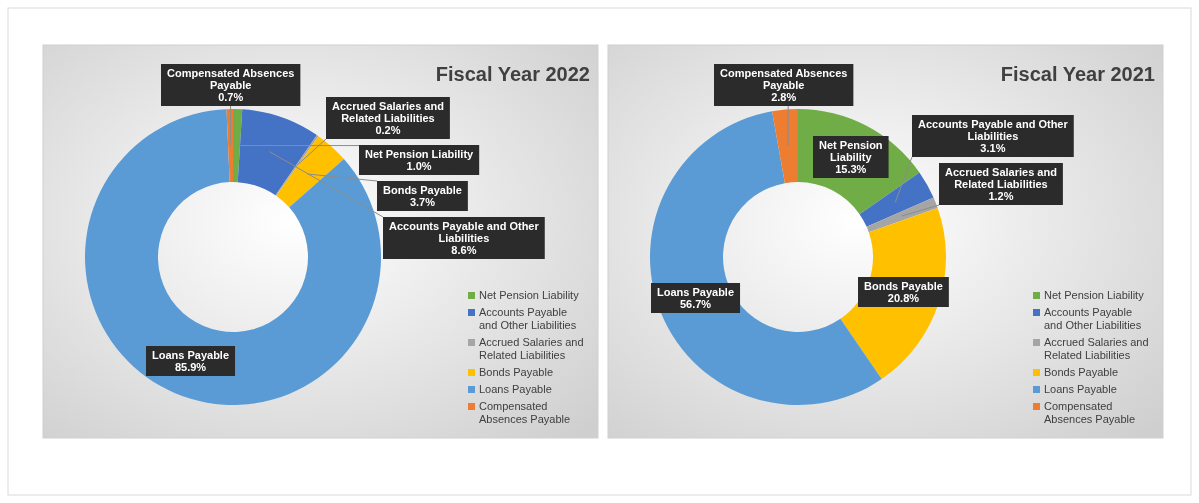 This screenshot has height=503, width=1199. Describe the element at coordinates (1077, 74) in the screenshot. I see `chart-title: Fiscal Year 2021` at that location.